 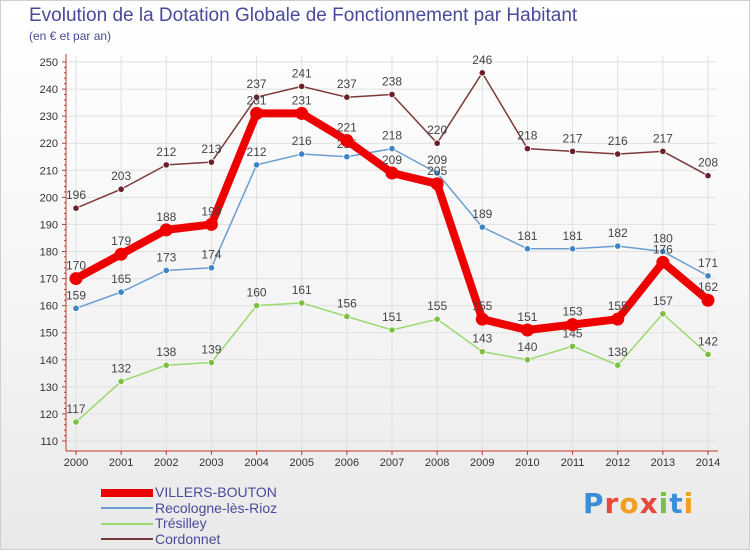 What do you see at coordinates (121, 279) in the screenshot?
I see `data-label-recologne-les-rioz: 165` at bounding box center [121, 279].